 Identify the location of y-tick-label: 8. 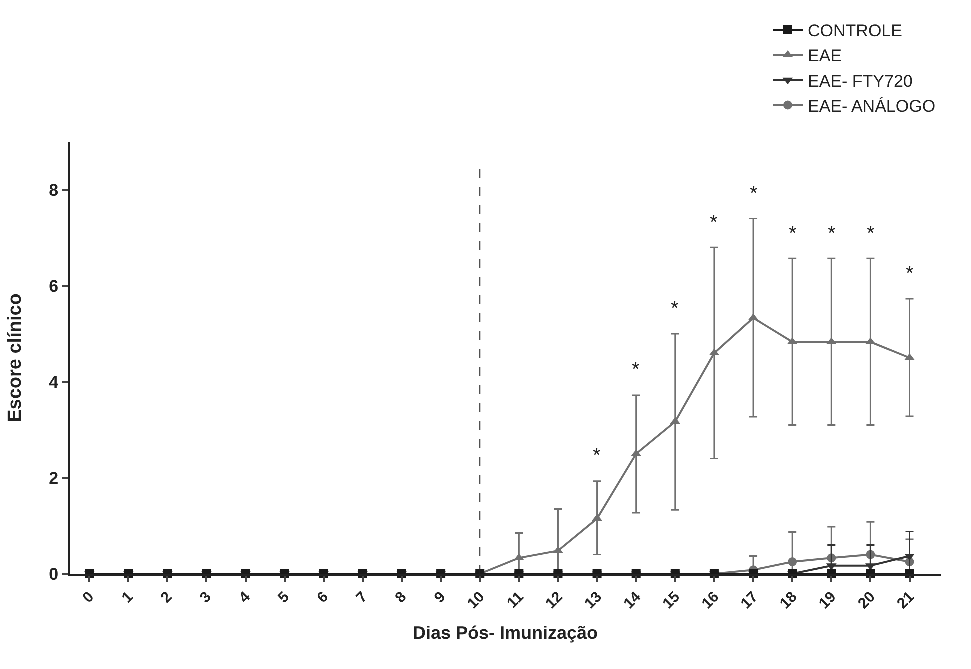
(54, 190).